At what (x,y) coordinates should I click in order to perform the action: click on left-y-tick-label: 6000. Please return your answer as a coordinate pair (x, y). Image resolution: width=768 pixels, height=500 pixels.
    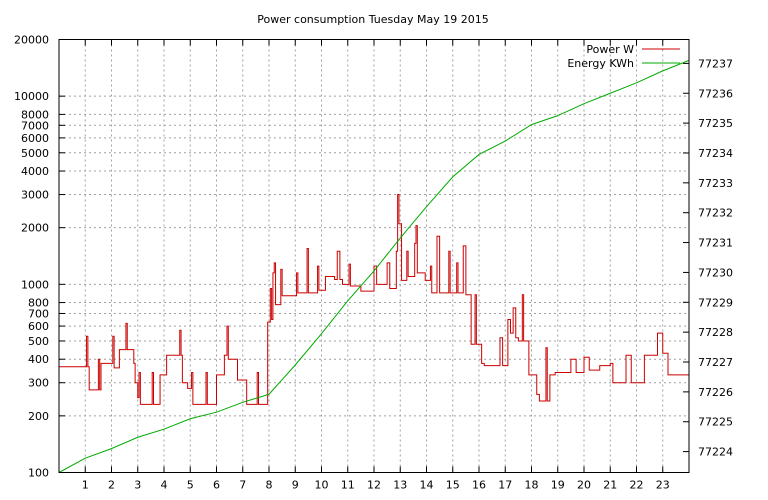
    Looking at the image, I should click on (35, 138).